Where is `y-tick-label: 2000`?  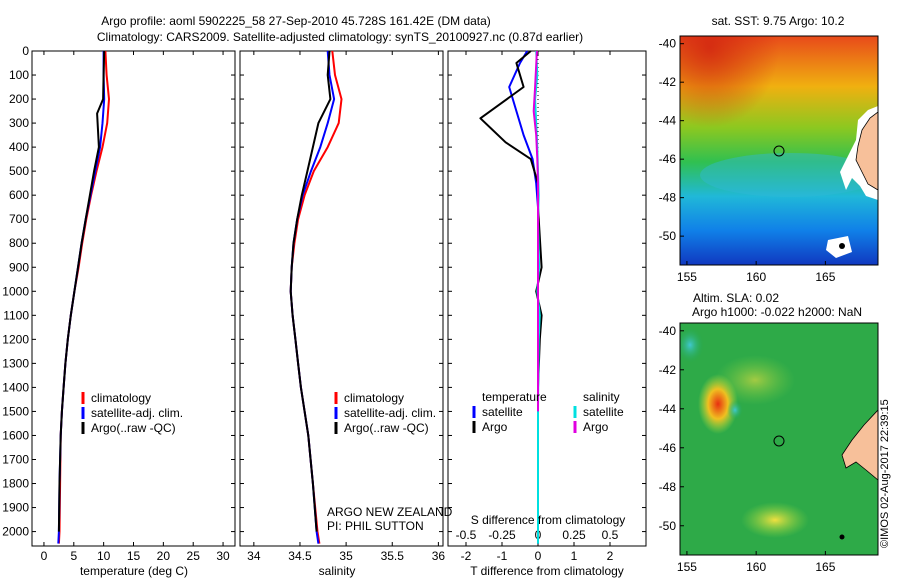
y-tick-label: 2000 is located at coordinates (15, 532).